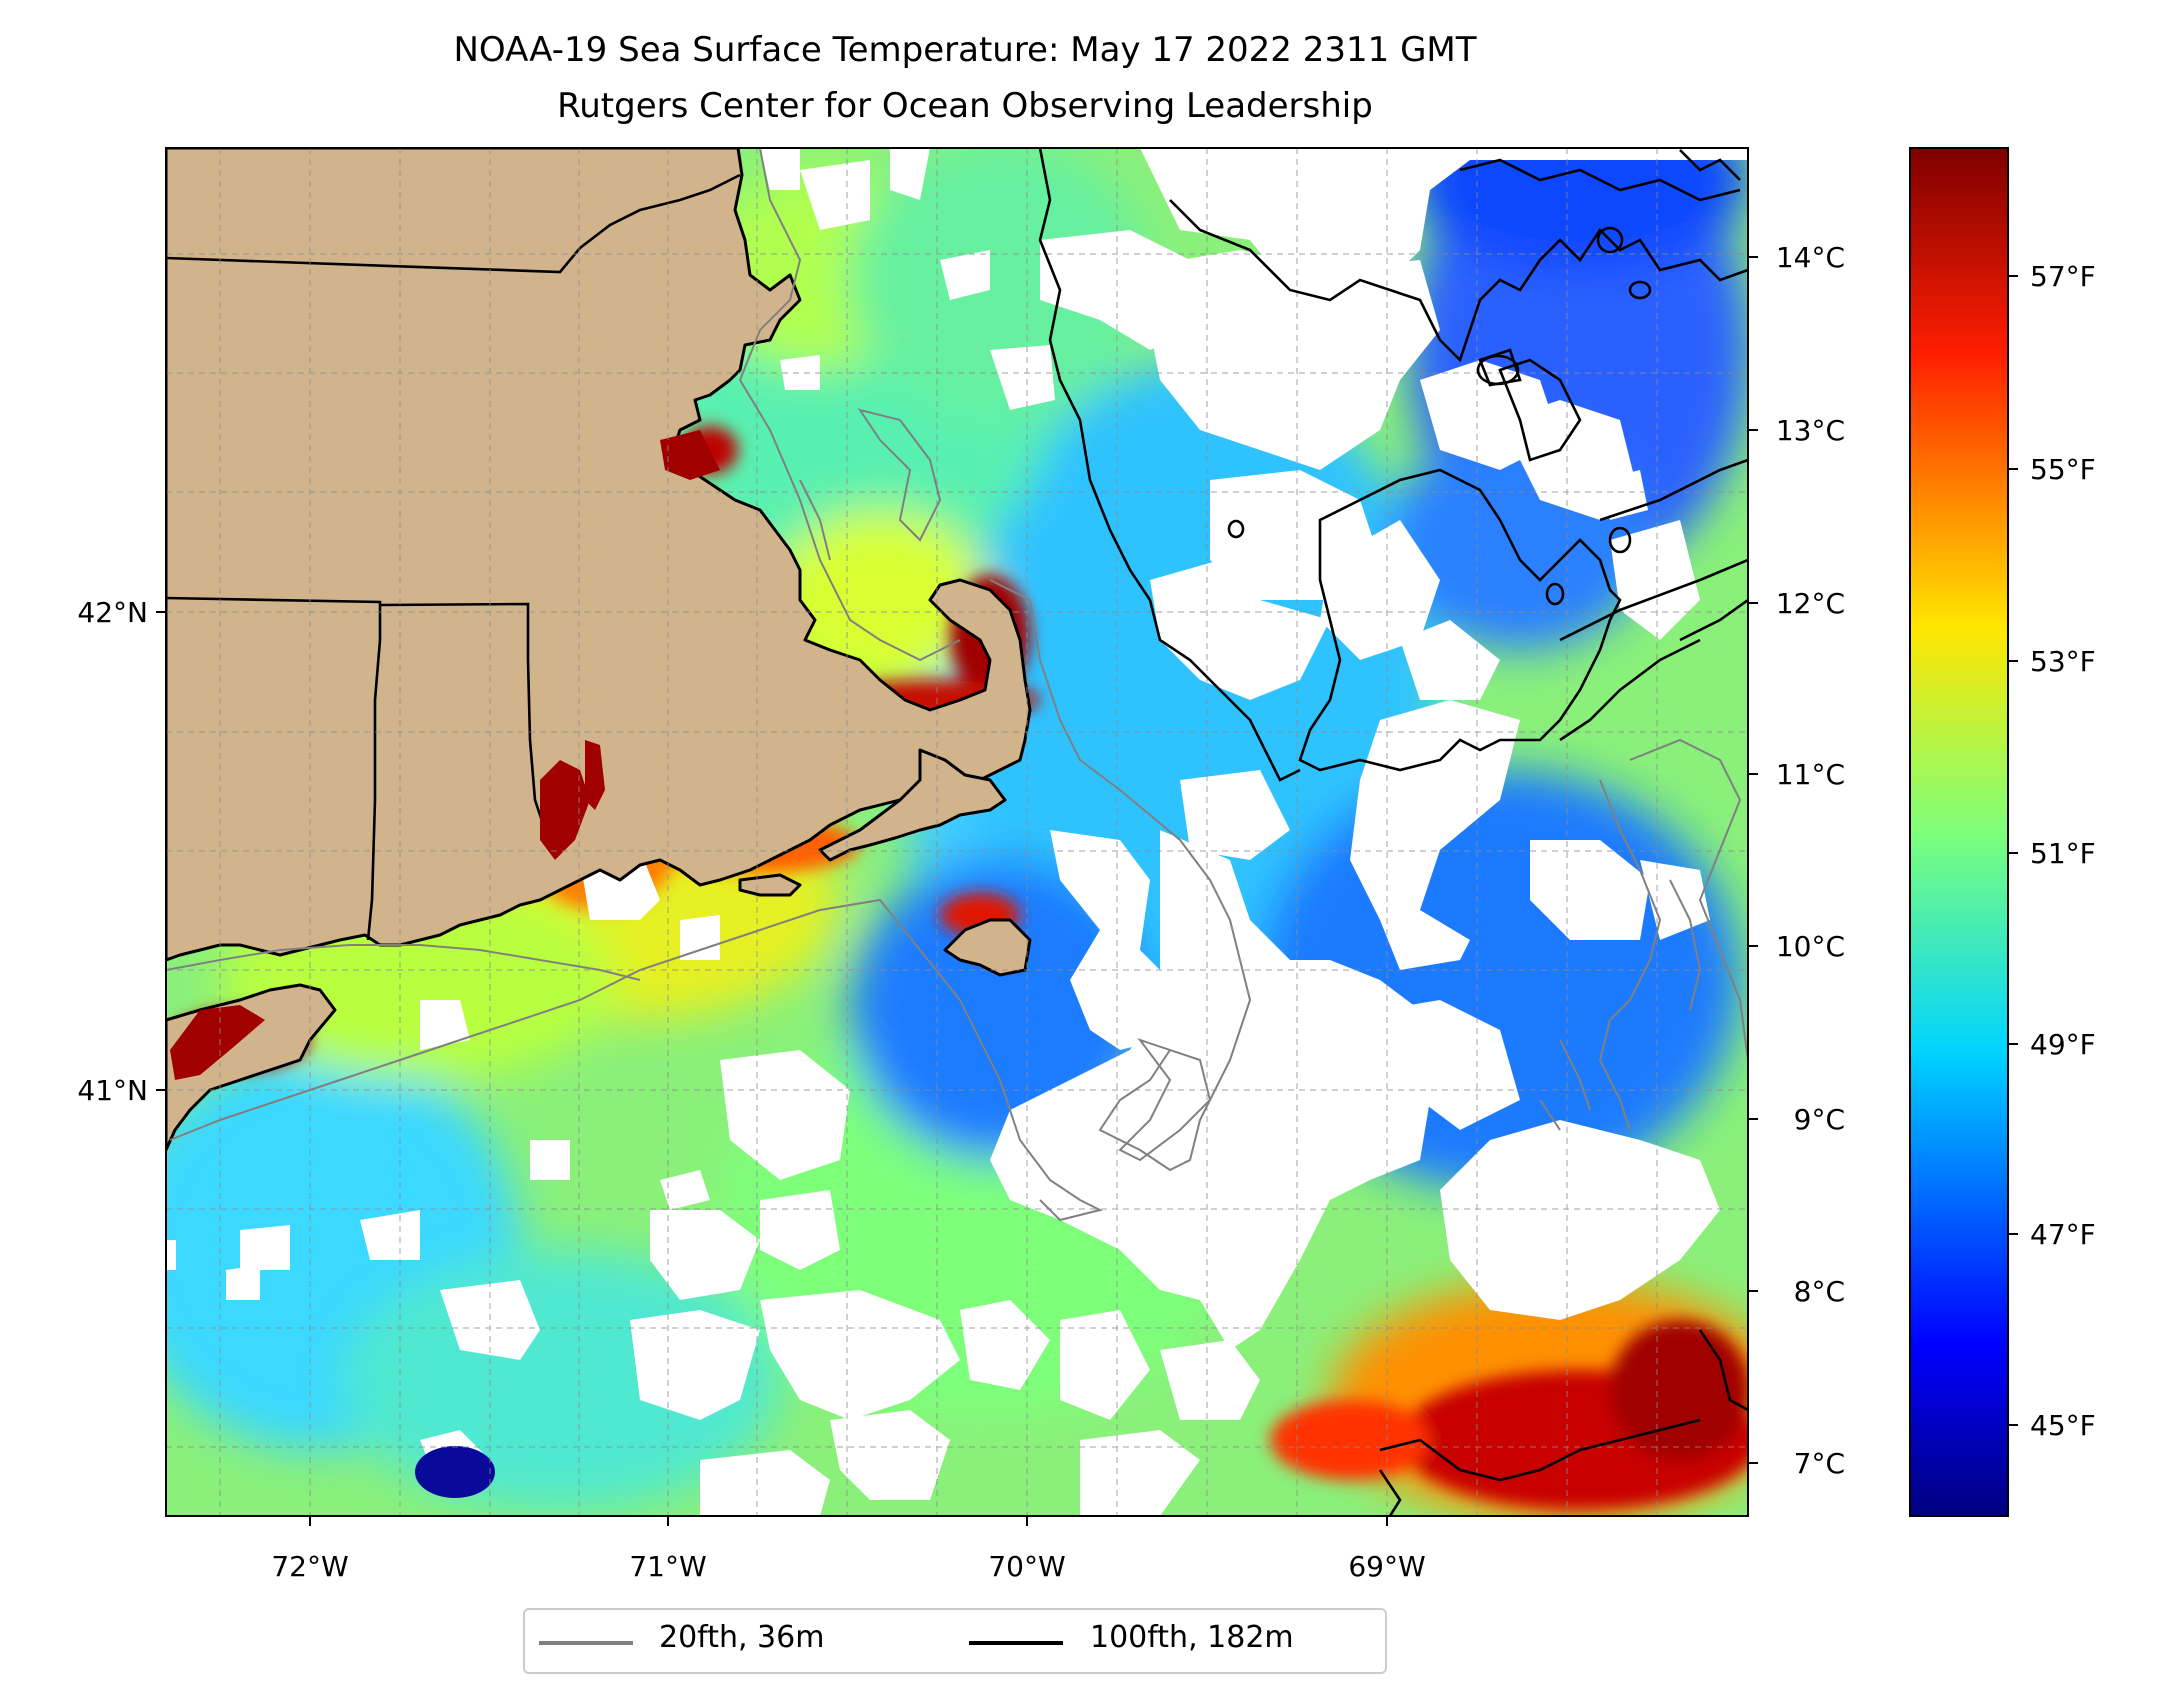 Image resolution: width=2160 pixels, height=1704 pixels. I want to click on fahrenheit-tick: 55°F, so click(2063, 469).